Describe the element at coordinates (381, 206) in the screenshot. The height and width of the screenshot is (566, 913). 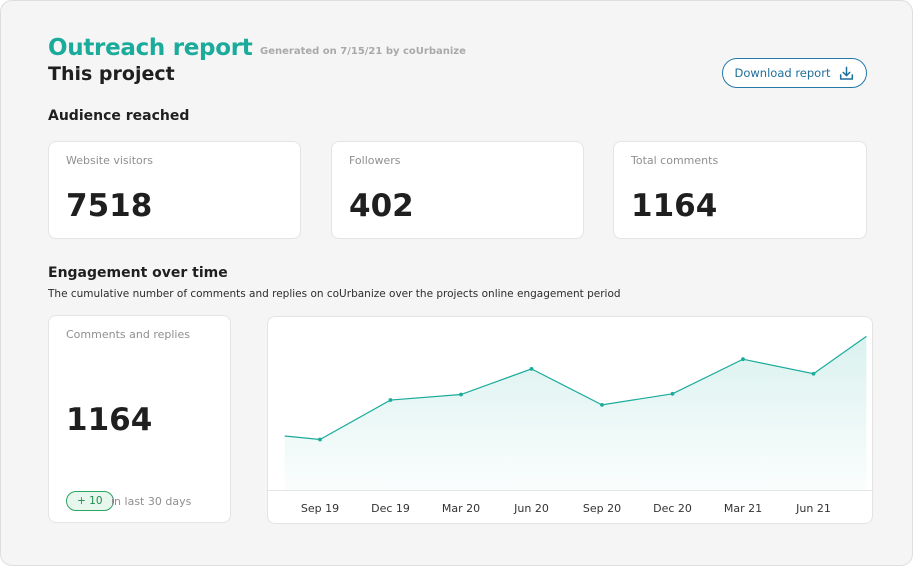
I see `followers-value: 402` at that location.